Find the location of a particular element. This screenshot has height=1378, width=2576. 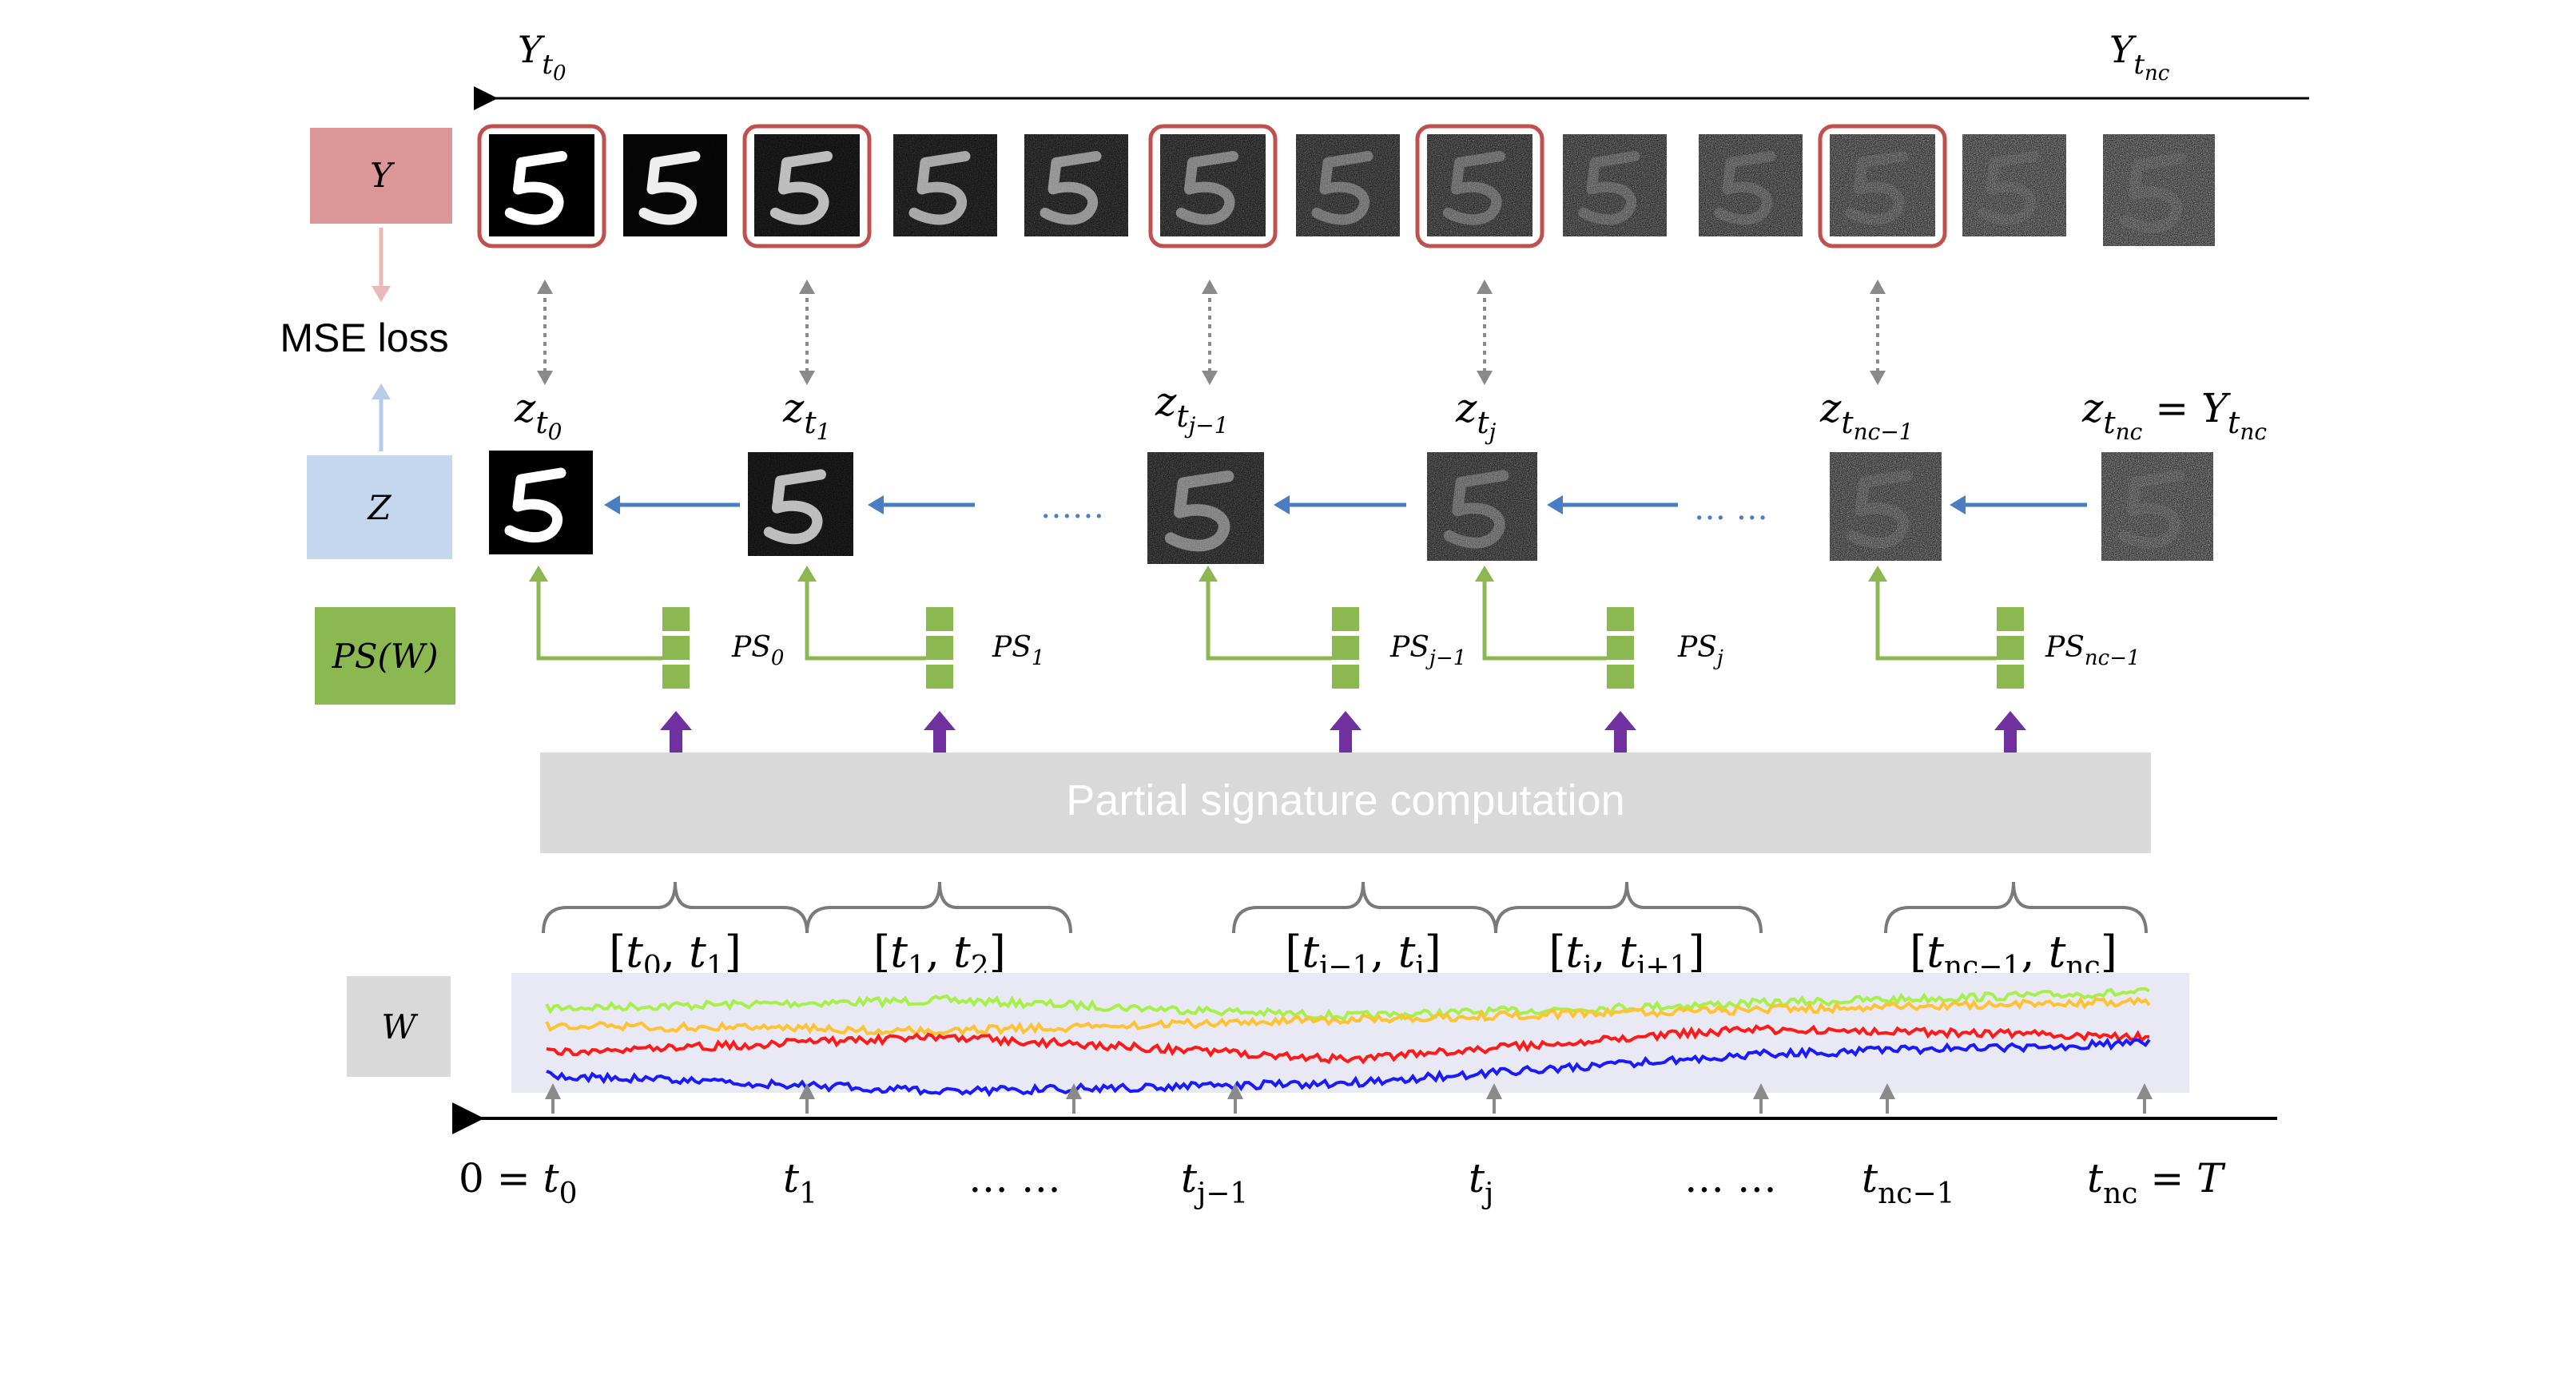

y-legend-label: Y is located at coordinates (383, 175).